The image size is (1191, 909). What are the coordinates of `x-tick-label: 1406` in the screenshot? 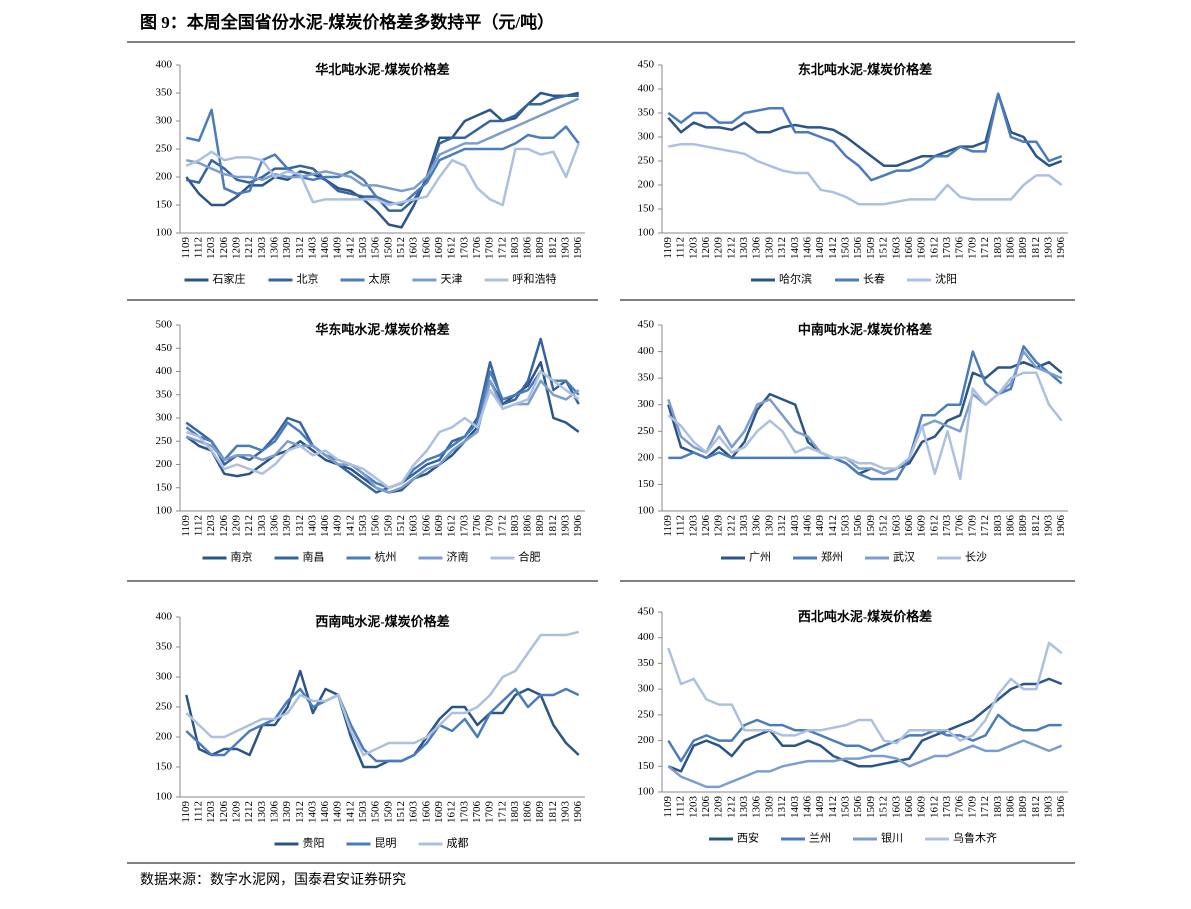 It's located at (807, 526).